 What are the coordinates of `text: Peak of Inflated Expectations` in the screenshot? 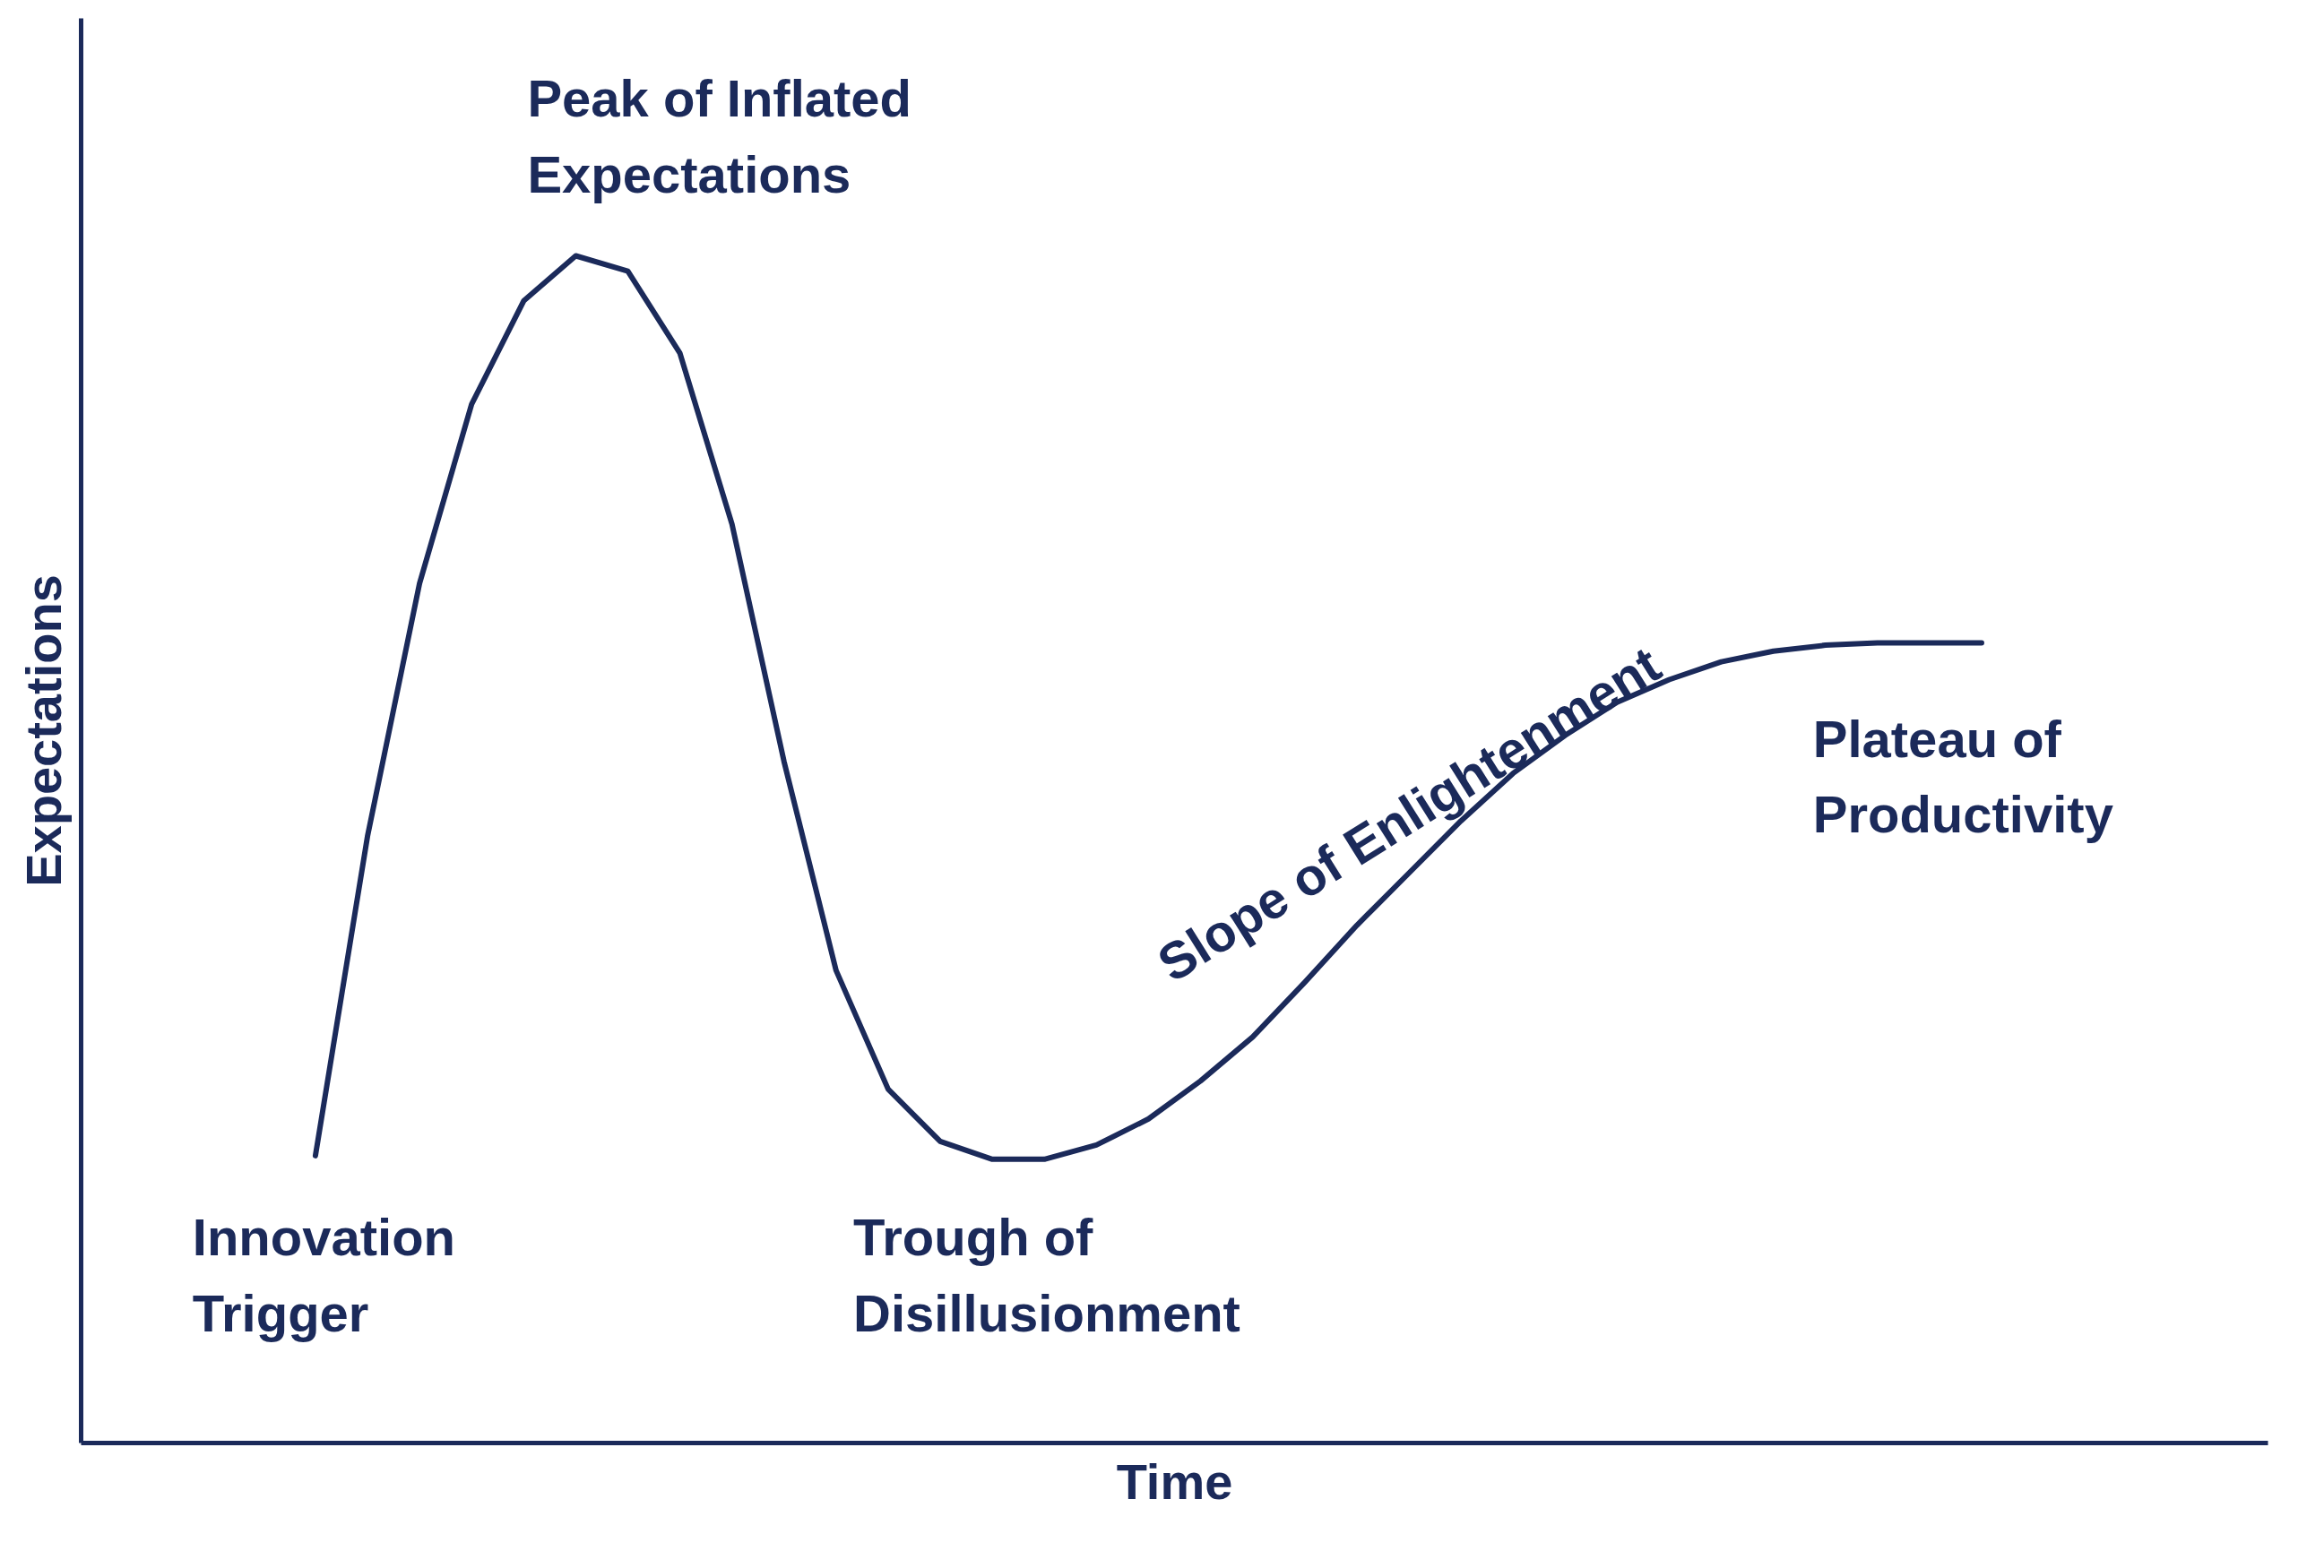 It's located at (719, 136).